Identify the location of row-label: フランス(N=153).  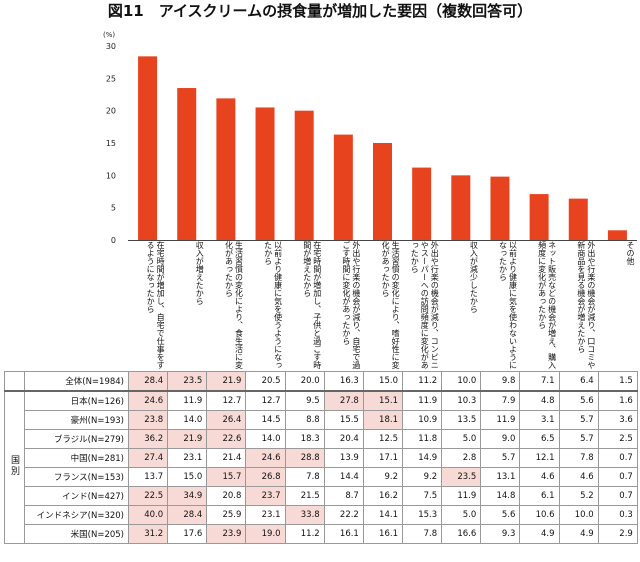
(76, 477).